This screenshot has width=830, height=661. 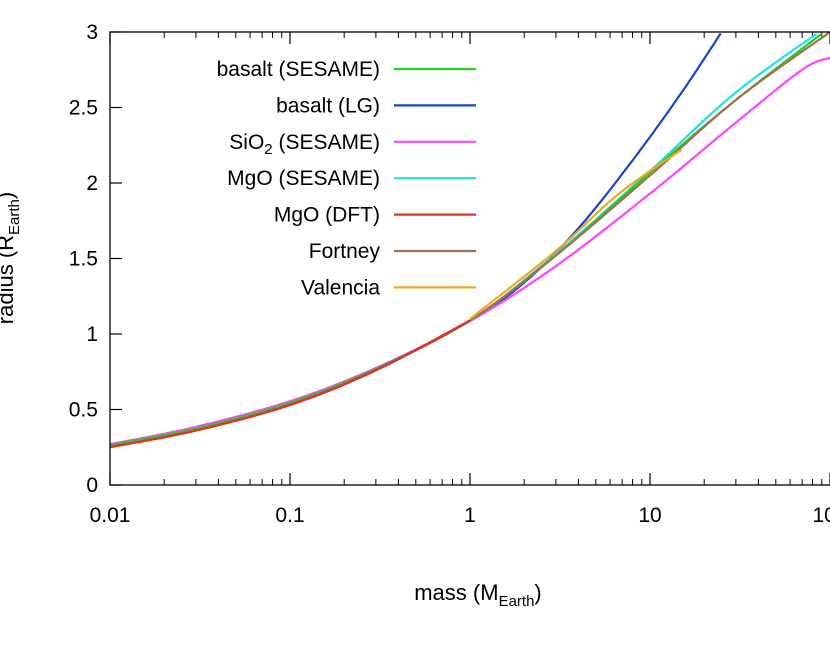 I want to click on legend-label: SiO2 (SESAME), so click(x=304, y=144).